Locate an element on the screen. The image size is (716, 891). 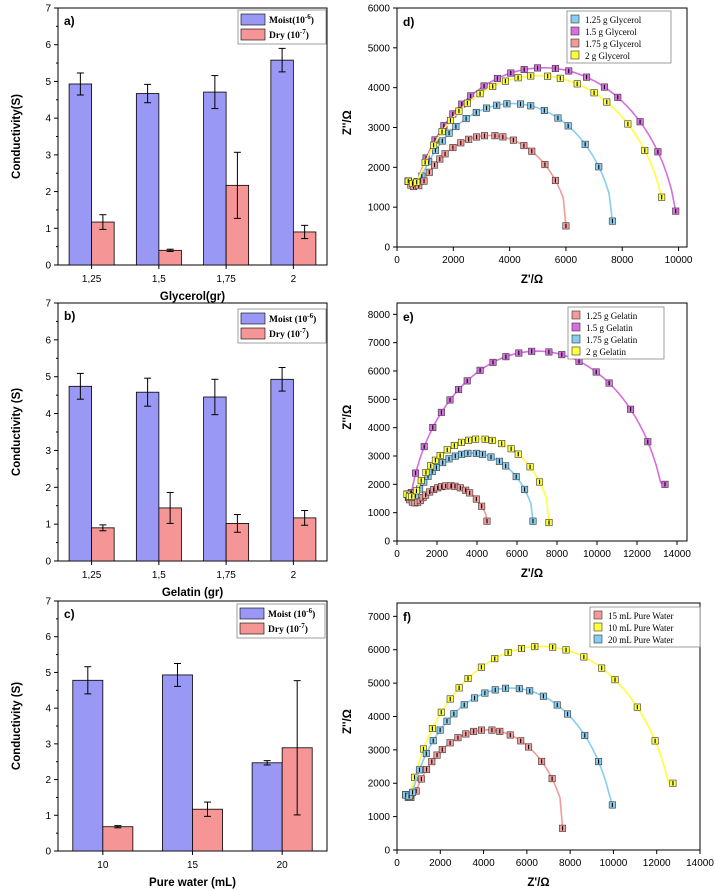
panel-label: c) is located at coordinates (69, 614).